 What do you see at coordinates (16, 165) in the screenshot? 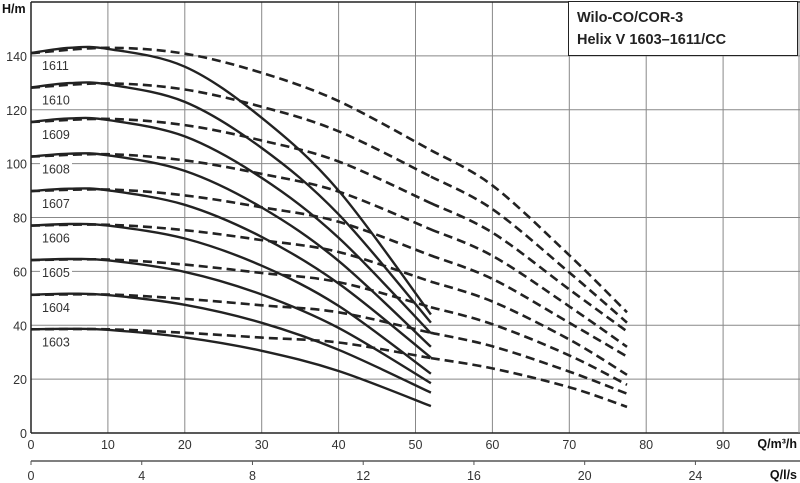
I see `y-tick-label: 100` at bounding box center [16, 165].